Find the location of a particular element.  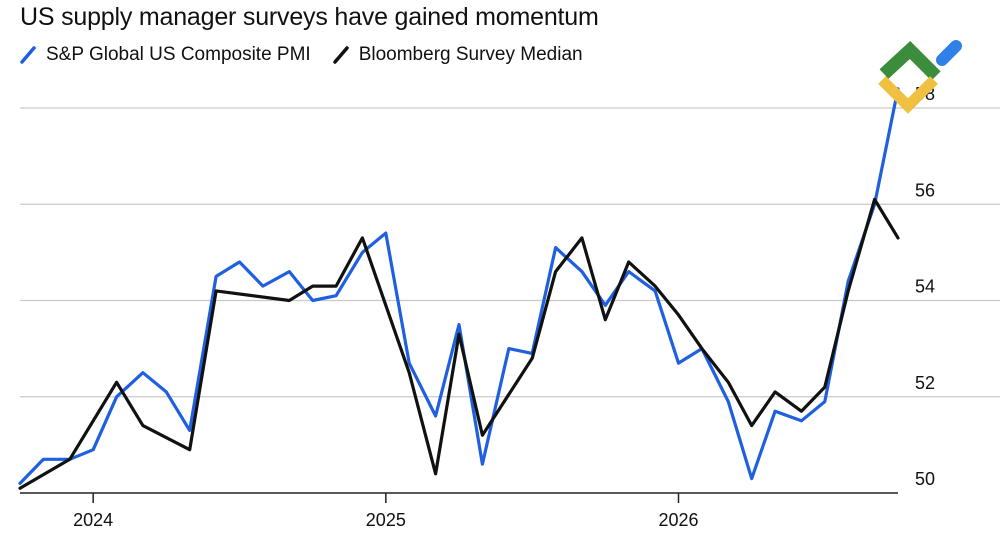

legend-label-bloomberg: Bloomberg Survey Median is located at coordinates (470, 54).